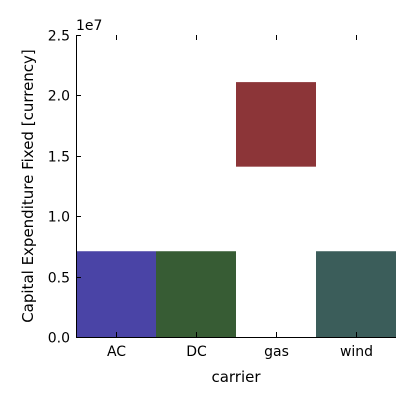  What do you see at coordinates (59, 279) in the screenshot?
I see `y-tick-label: 0.5` at bounding box center [59, 279].